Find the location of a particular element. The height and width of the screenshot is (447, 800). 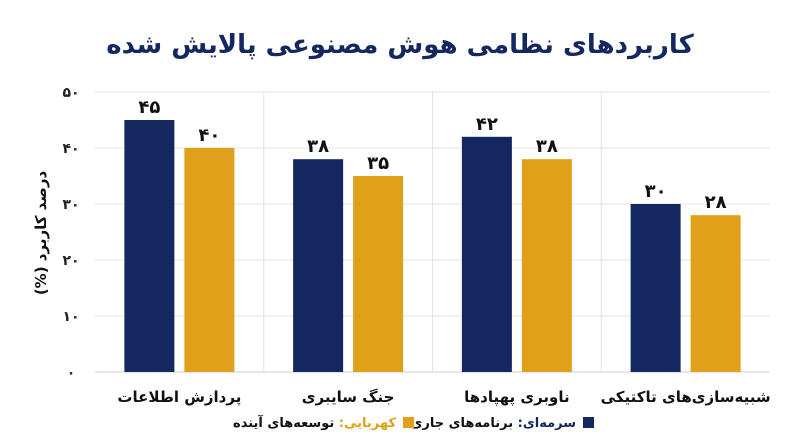

legend-series-name: برنامه‌های جاری is located at coordinates (461, 423).